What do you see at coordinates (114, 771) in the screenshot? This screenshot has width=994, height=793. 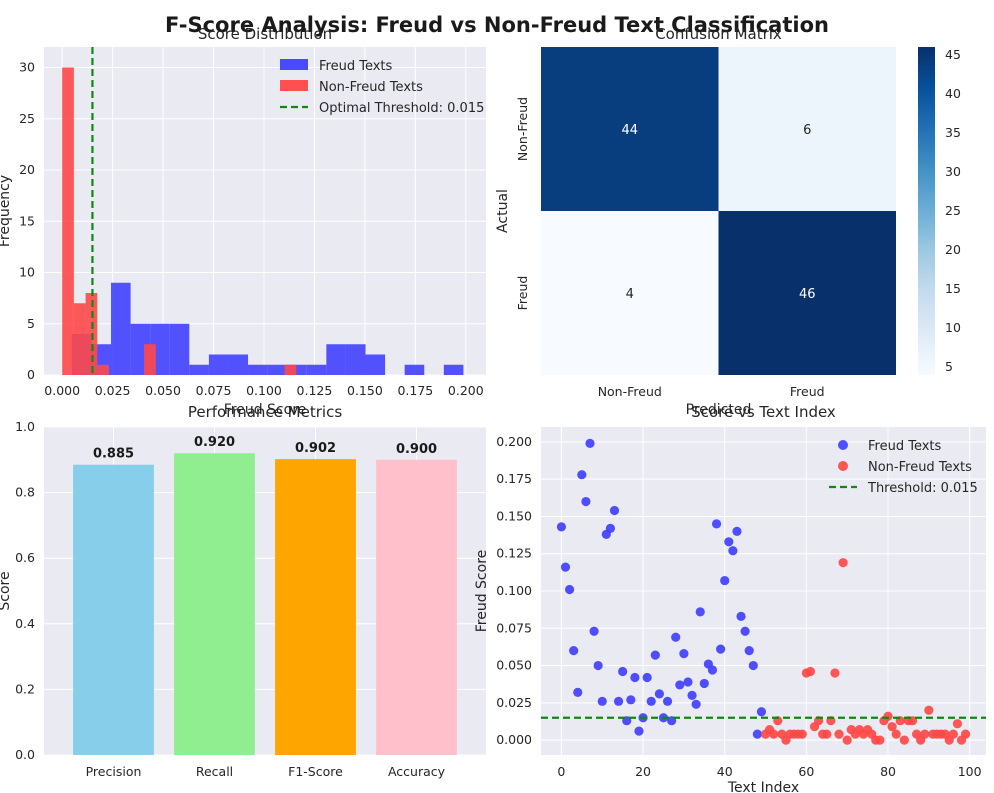 I see `x-tick-label: Precision` at bounding box center [114, 771].